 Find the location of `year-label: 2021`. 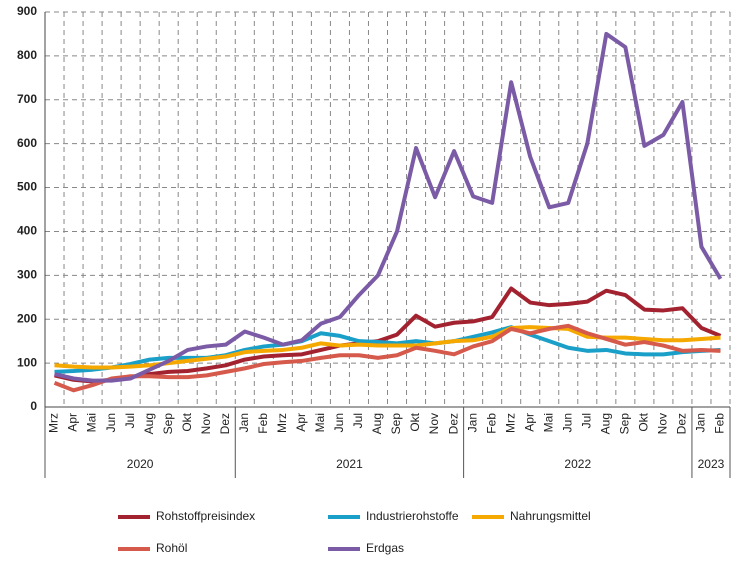

year-label: 2021 is located at coordinates (349, 464).